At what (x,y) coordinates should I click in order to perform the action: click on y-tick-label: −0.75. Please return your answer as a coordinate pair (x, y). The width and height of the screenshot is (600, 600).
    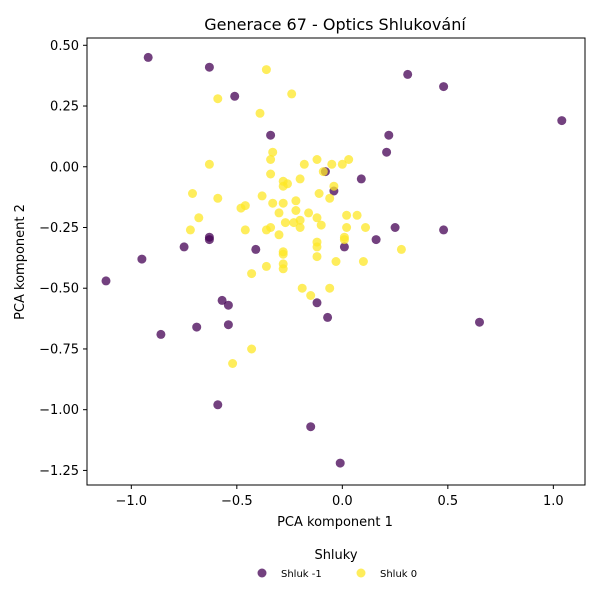
    Looking at the image, I should click on (59, 349).